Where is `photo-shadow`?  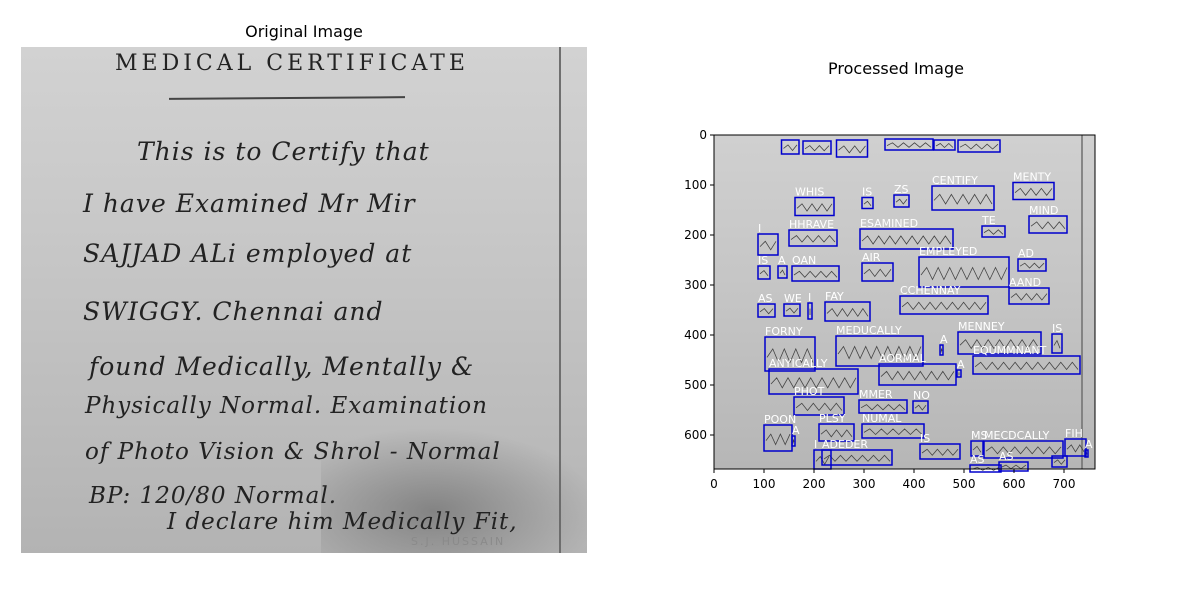
photo-shadow is located at coordinates (454, 490).